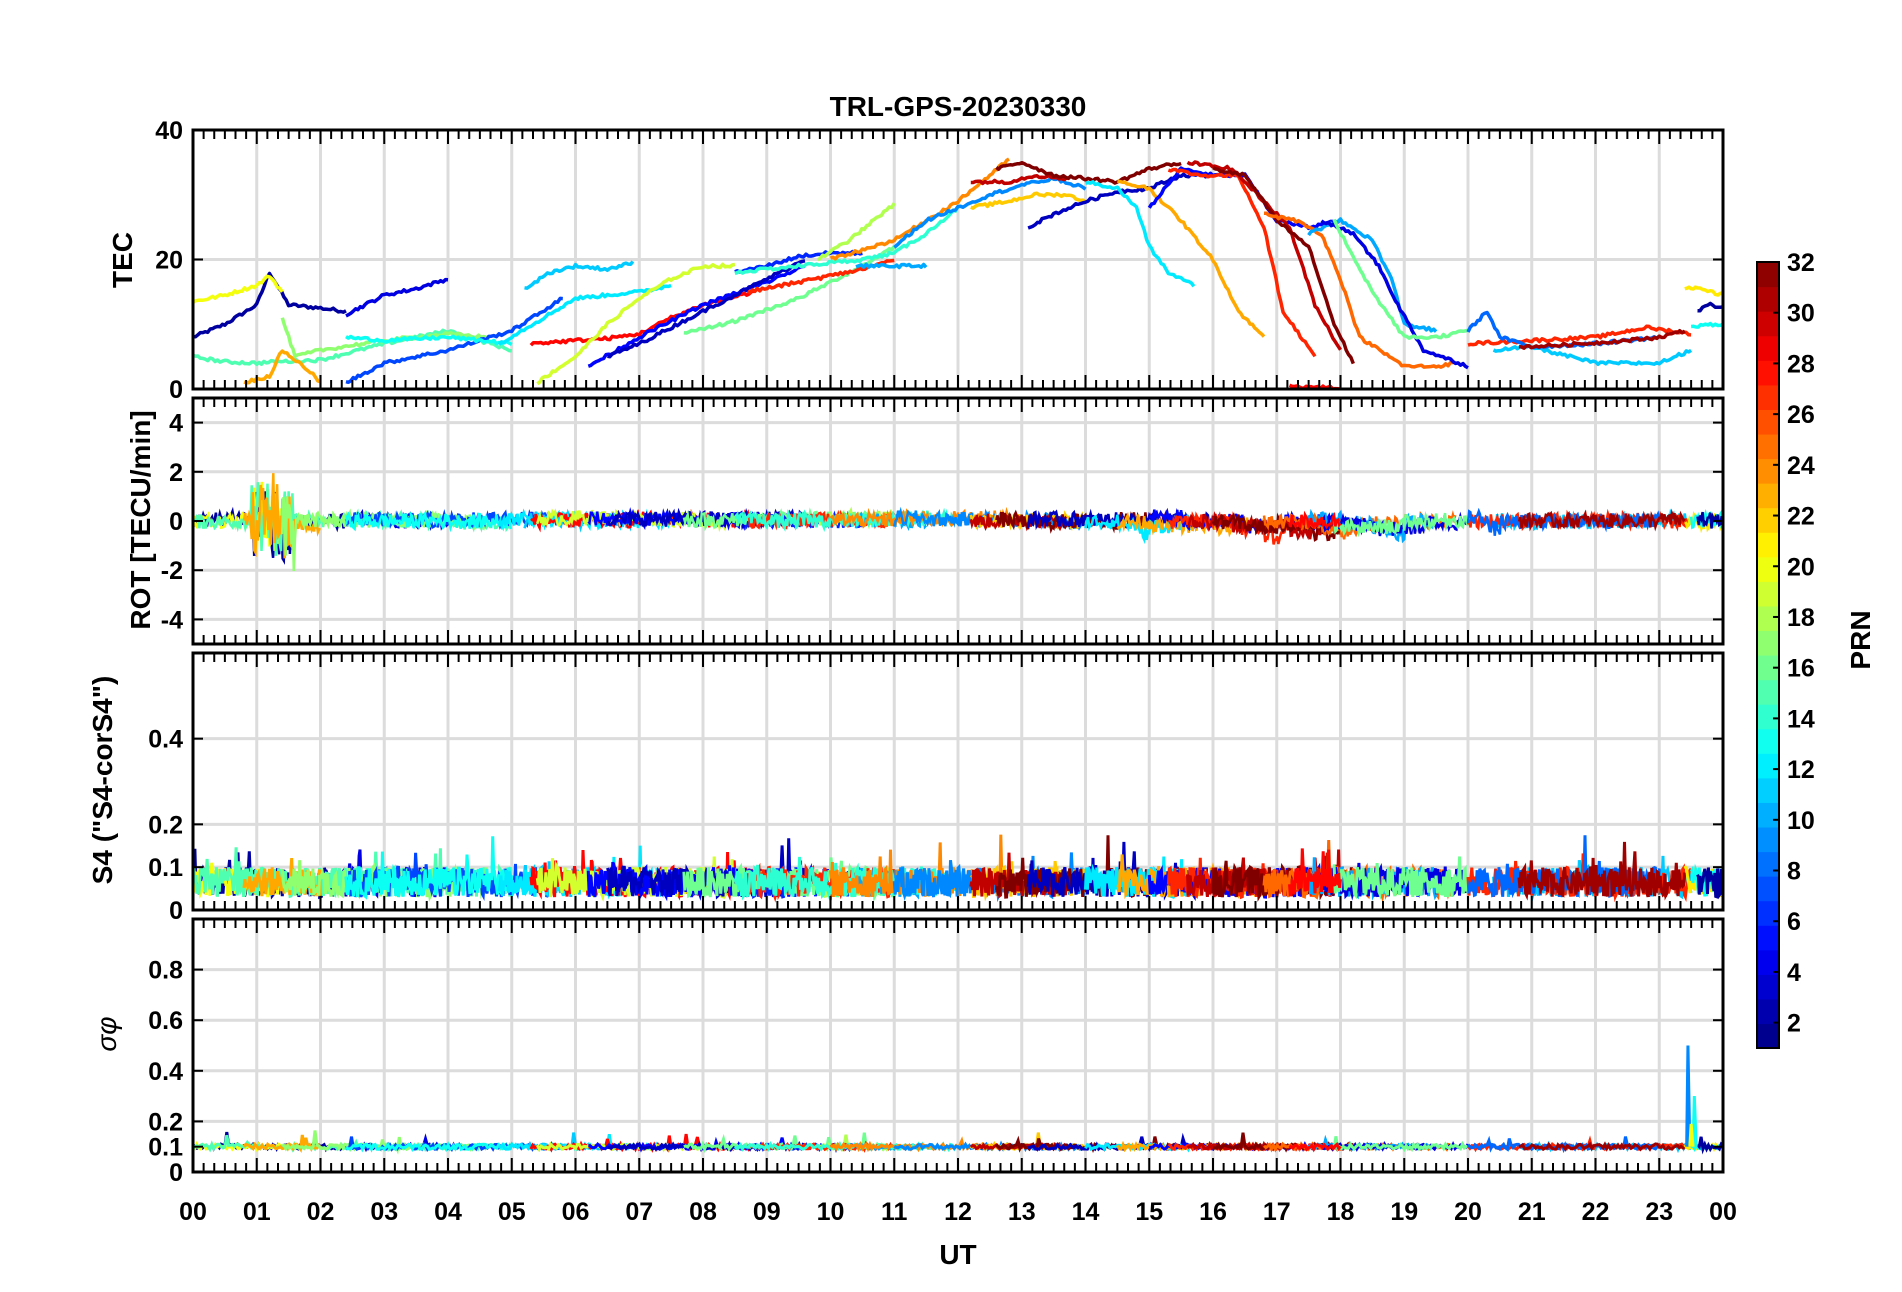 This screenshot has width=1902, height=1292. What do you see at coordinates (1532, 1212) in the screenshot?
I see `x-tick-label: 21` at bounding box center [1532, 1212].